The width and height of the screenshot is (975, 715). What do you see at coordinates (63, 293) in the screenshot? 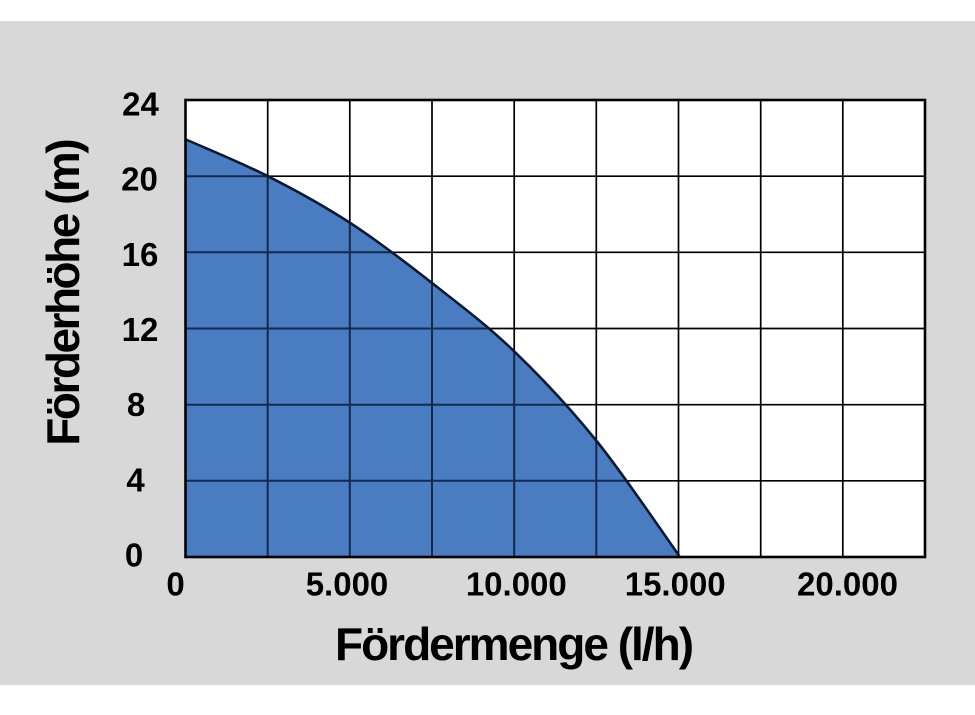
I see `svg-text: Förderhöhe (m)` at bounding box center [63, 293].